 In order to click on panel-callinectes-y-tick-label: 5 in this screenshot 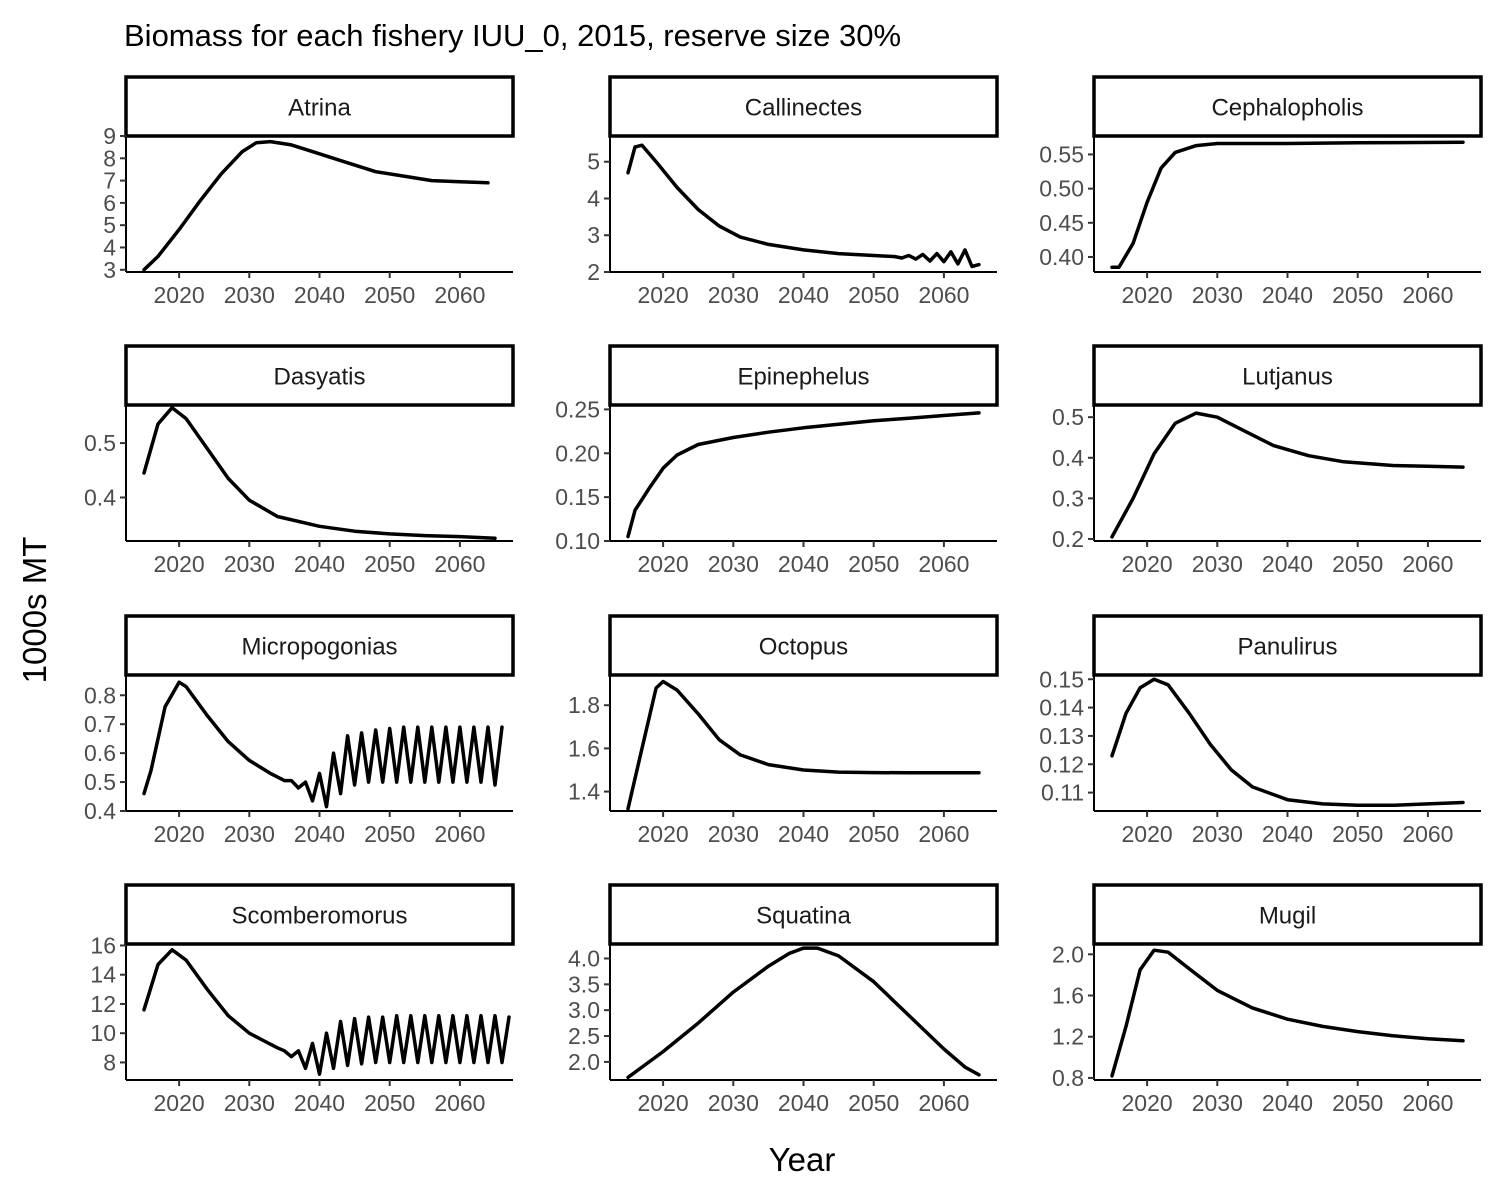, I will do `click(593, 162)`.